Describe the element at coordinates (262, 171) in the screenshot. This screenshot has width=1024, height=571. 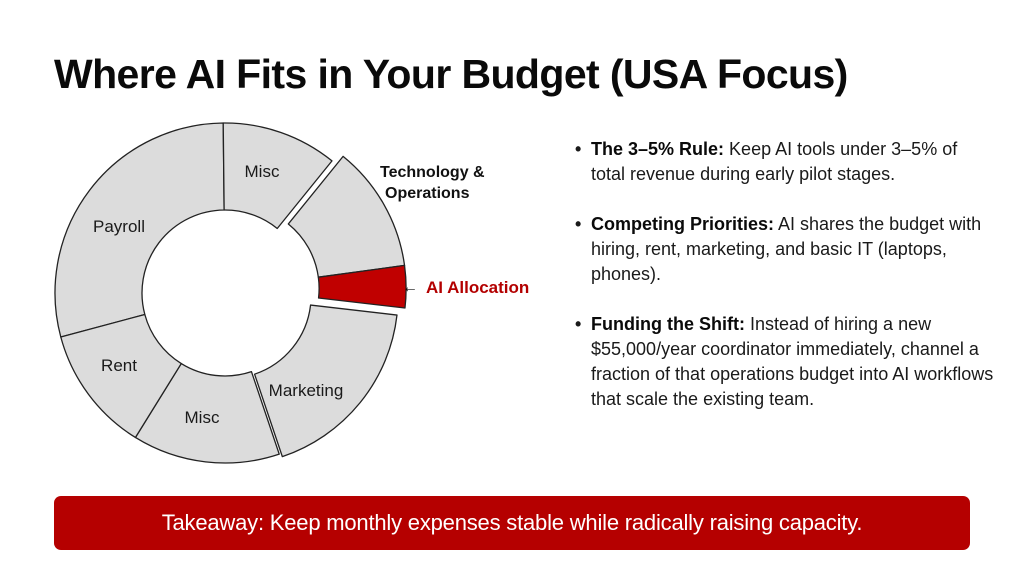
I see `segment-label-misc-top: Misc` at that location.